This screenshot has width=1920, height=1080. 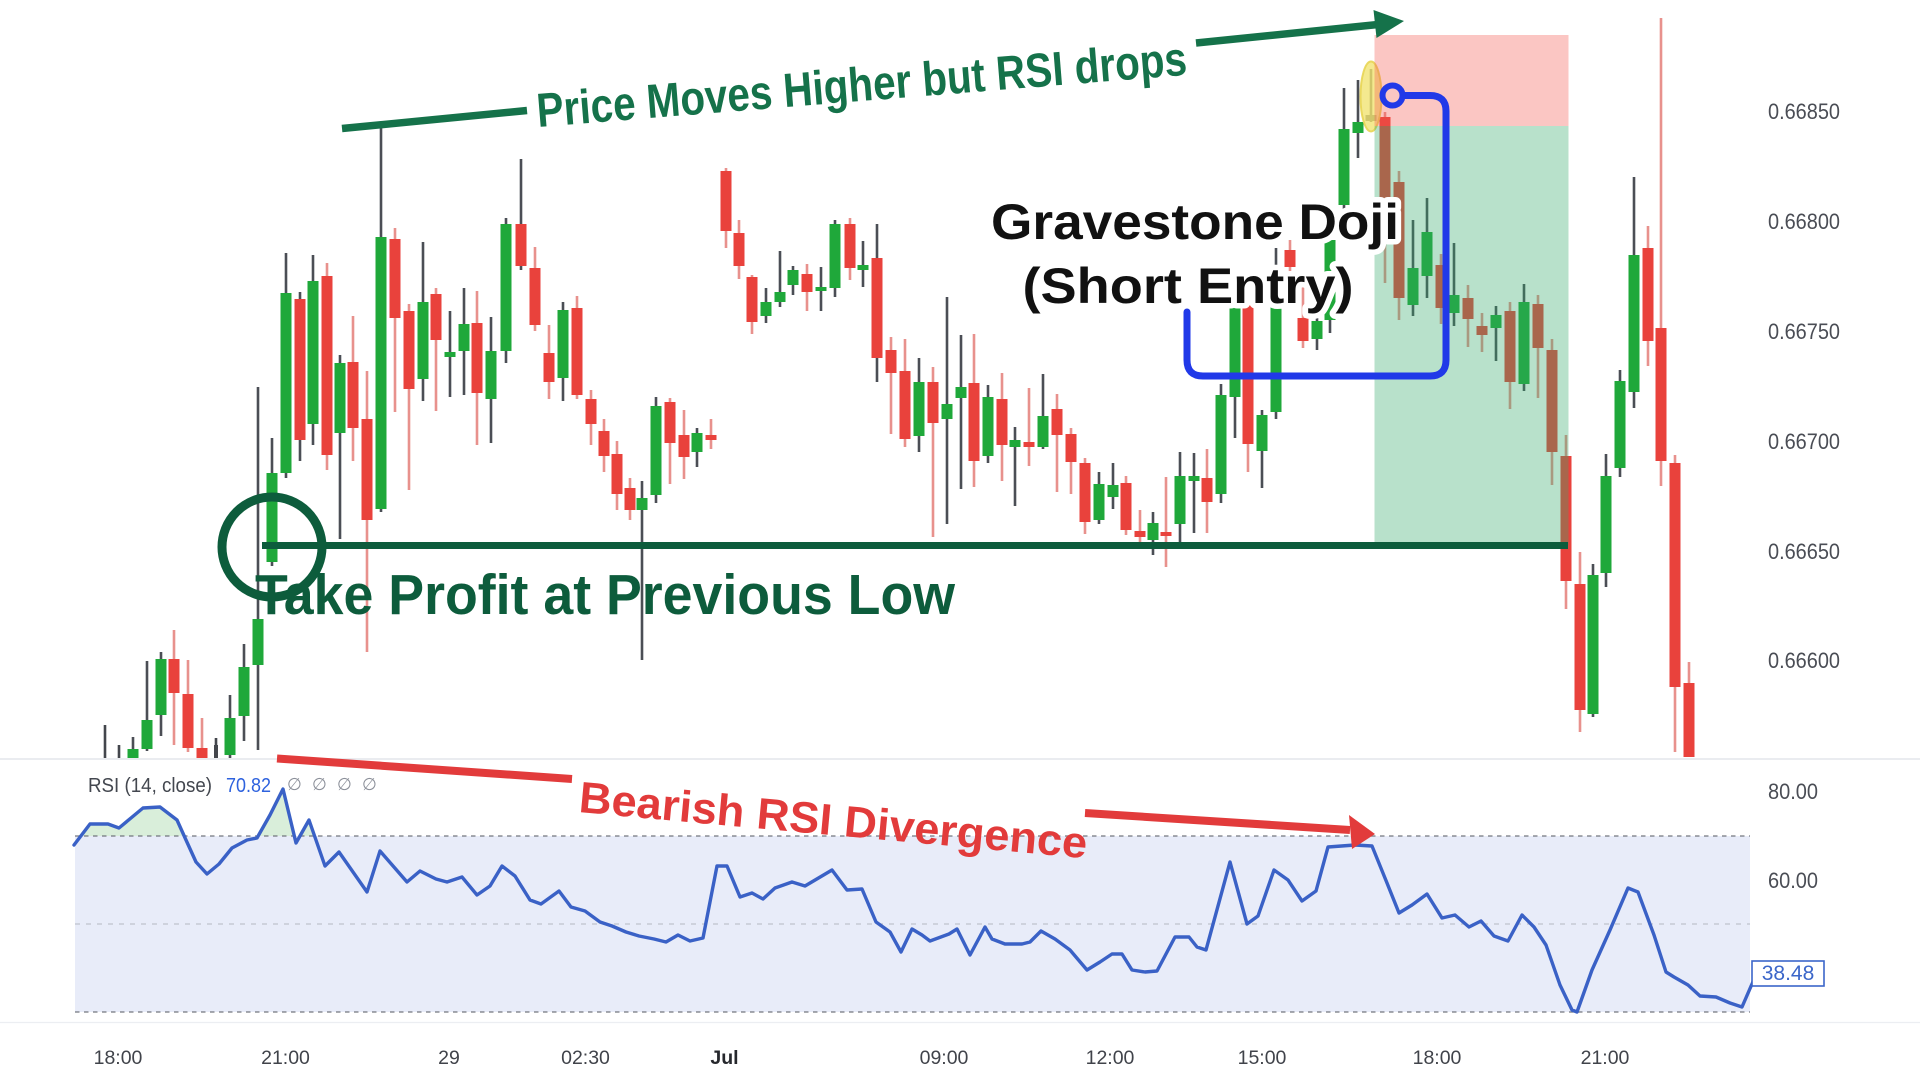 I want to click on svg-text: 0.66650, so click(x=1804, y=551).